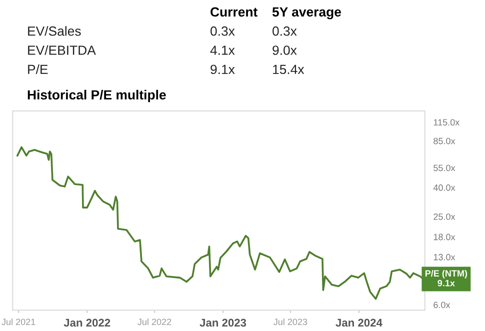 The width and height of the screenshot is (485, 331). I want to click on x-tick-label: Jan 2022, so click(87, 322).